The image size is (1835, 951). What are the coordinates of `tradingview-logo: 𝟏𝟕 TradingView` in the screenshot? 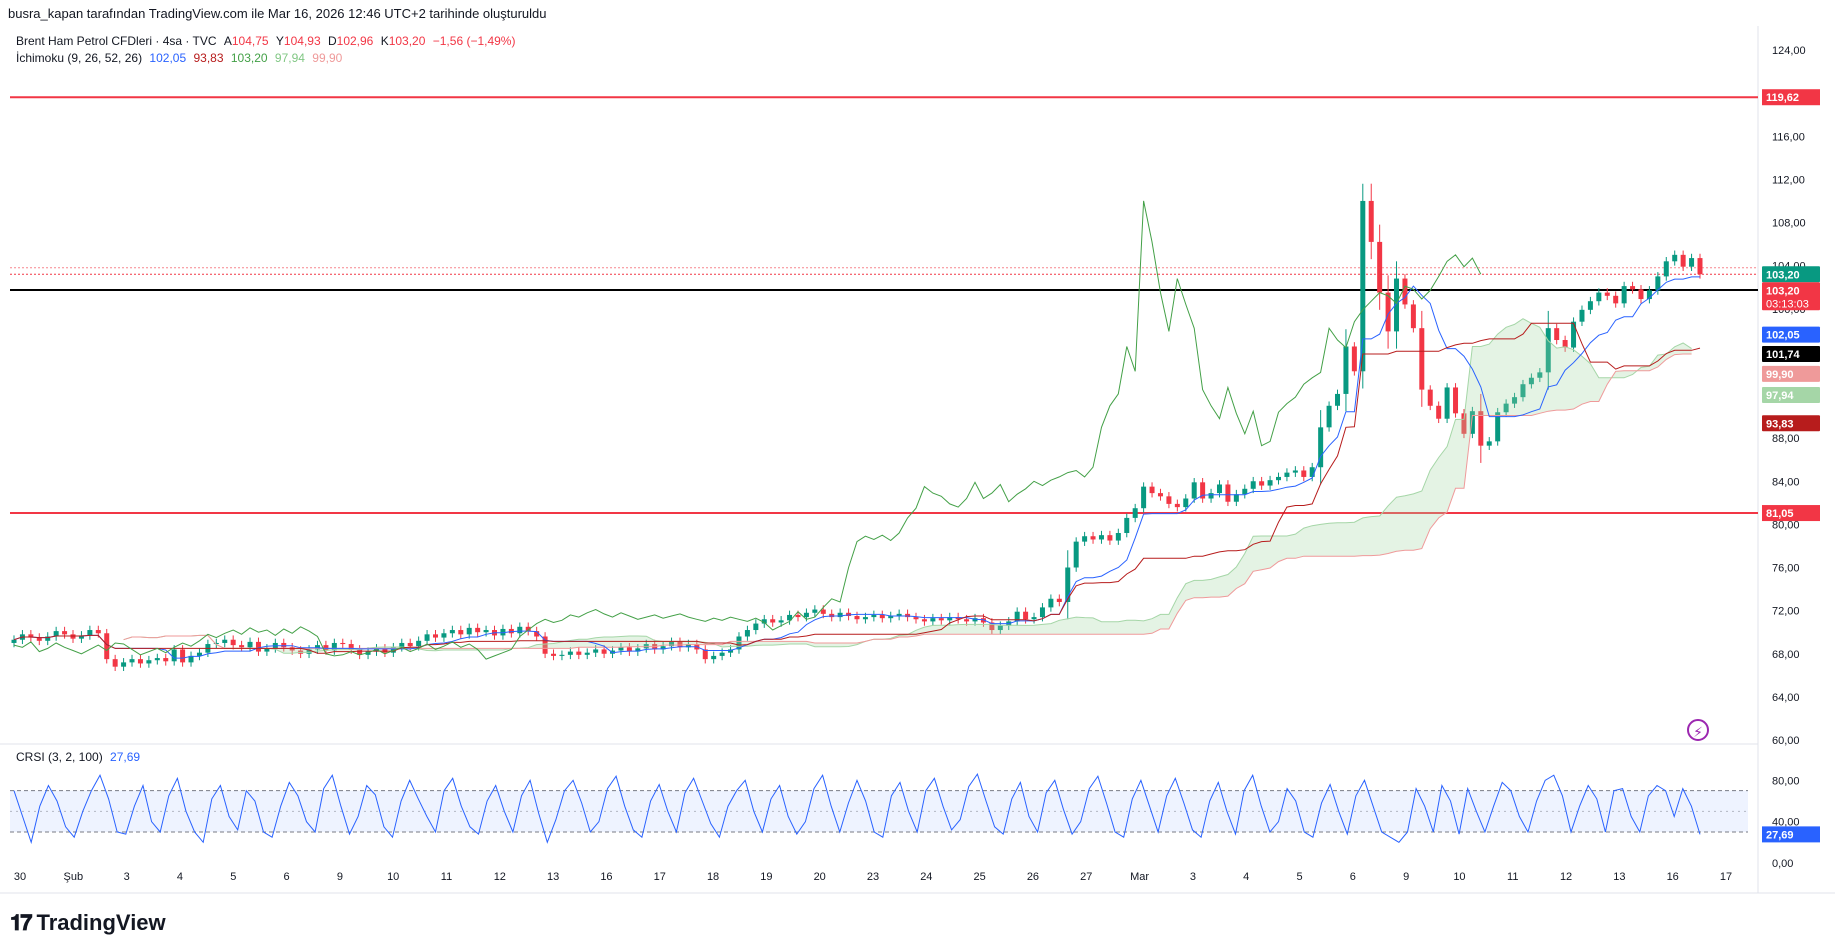 It's located at (88, 923).